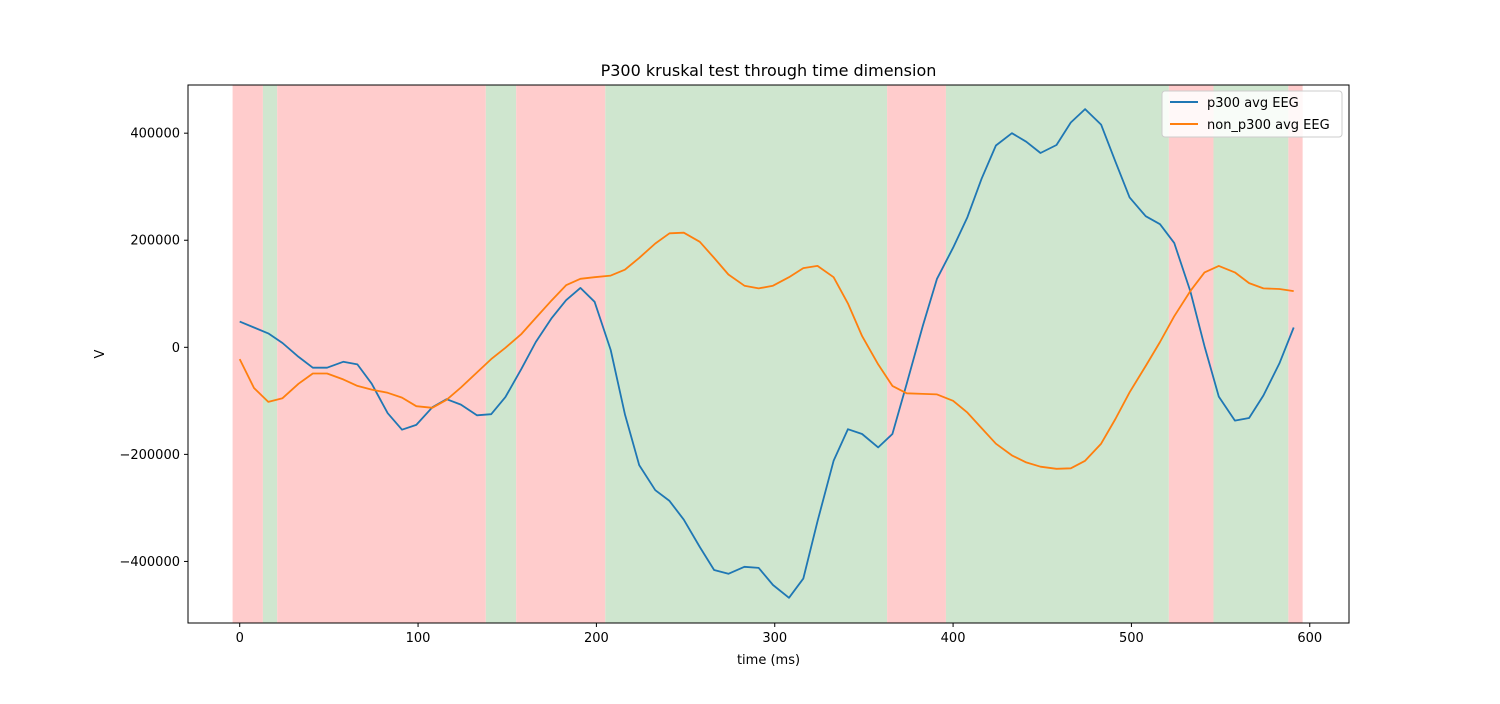  I want to click on x-axis-ticks: 0 100 200 300 400 500 600, so click(779, 634).